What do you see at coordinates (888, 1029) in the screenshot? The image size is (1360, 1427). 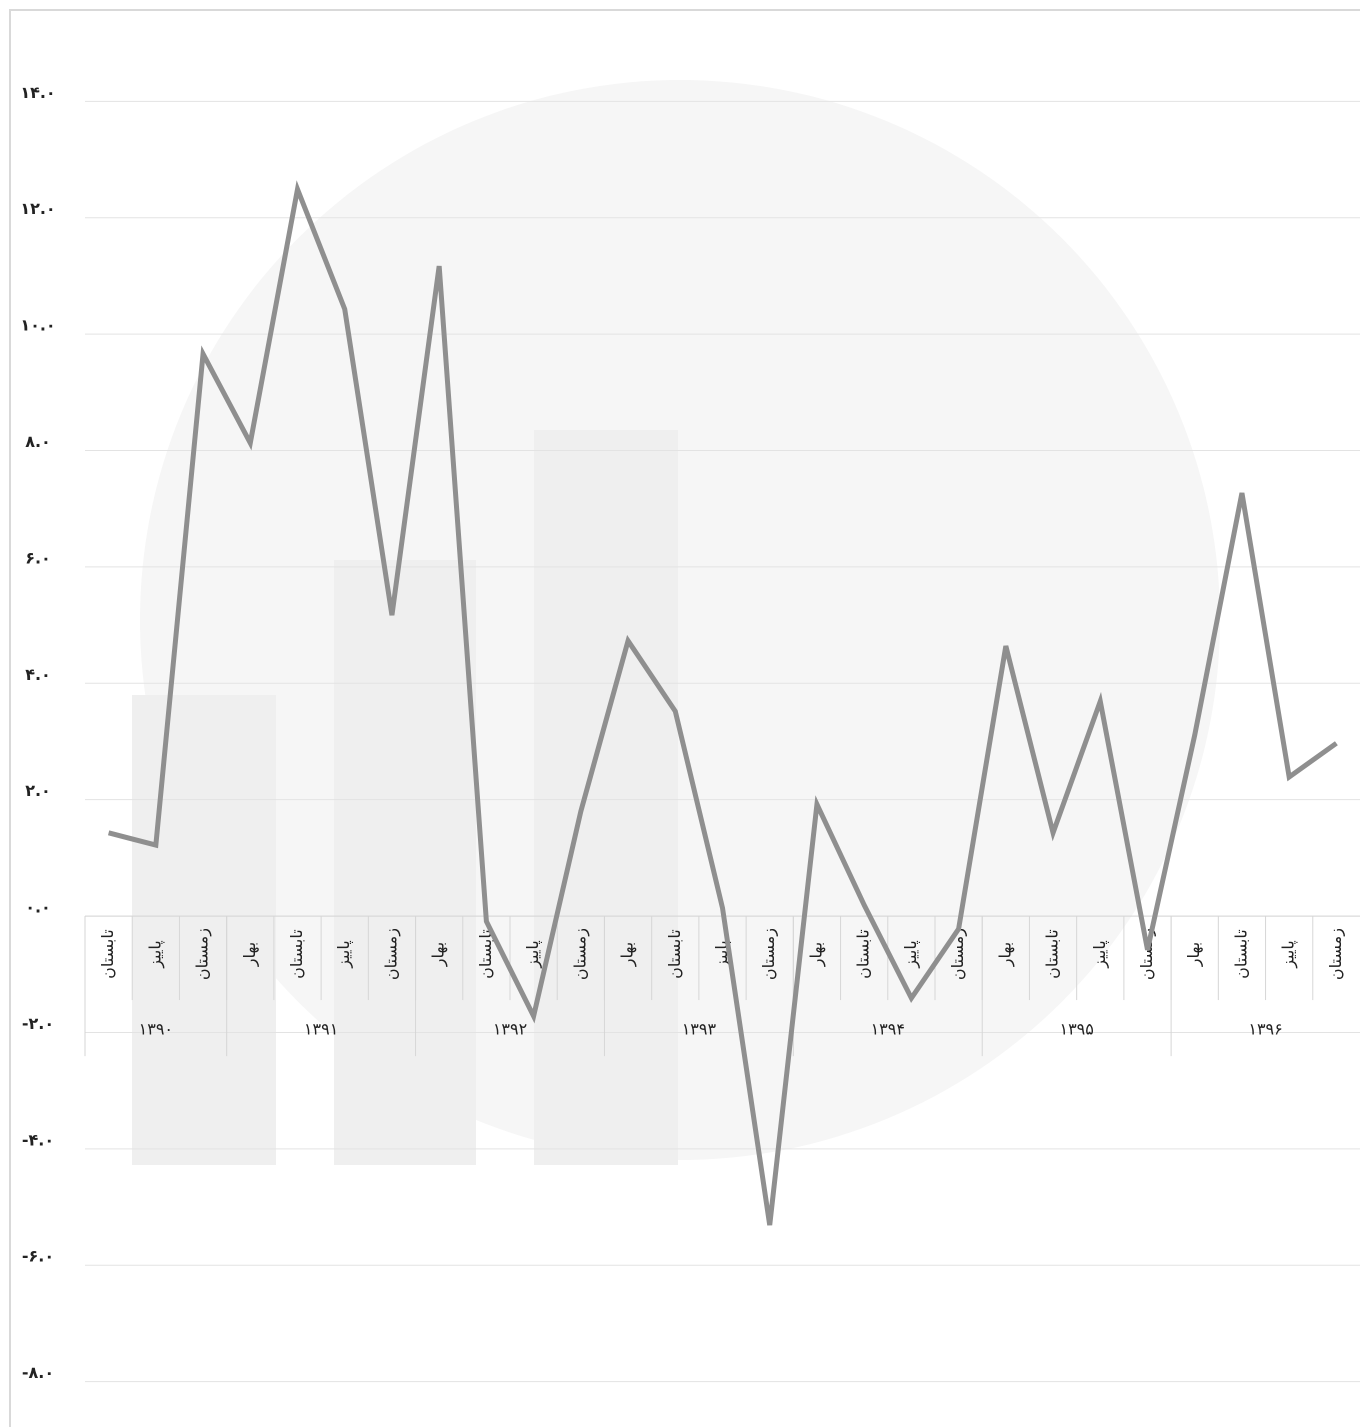 I see `group-label: ۱۳۹۴` at bounding box center [888, 1029].